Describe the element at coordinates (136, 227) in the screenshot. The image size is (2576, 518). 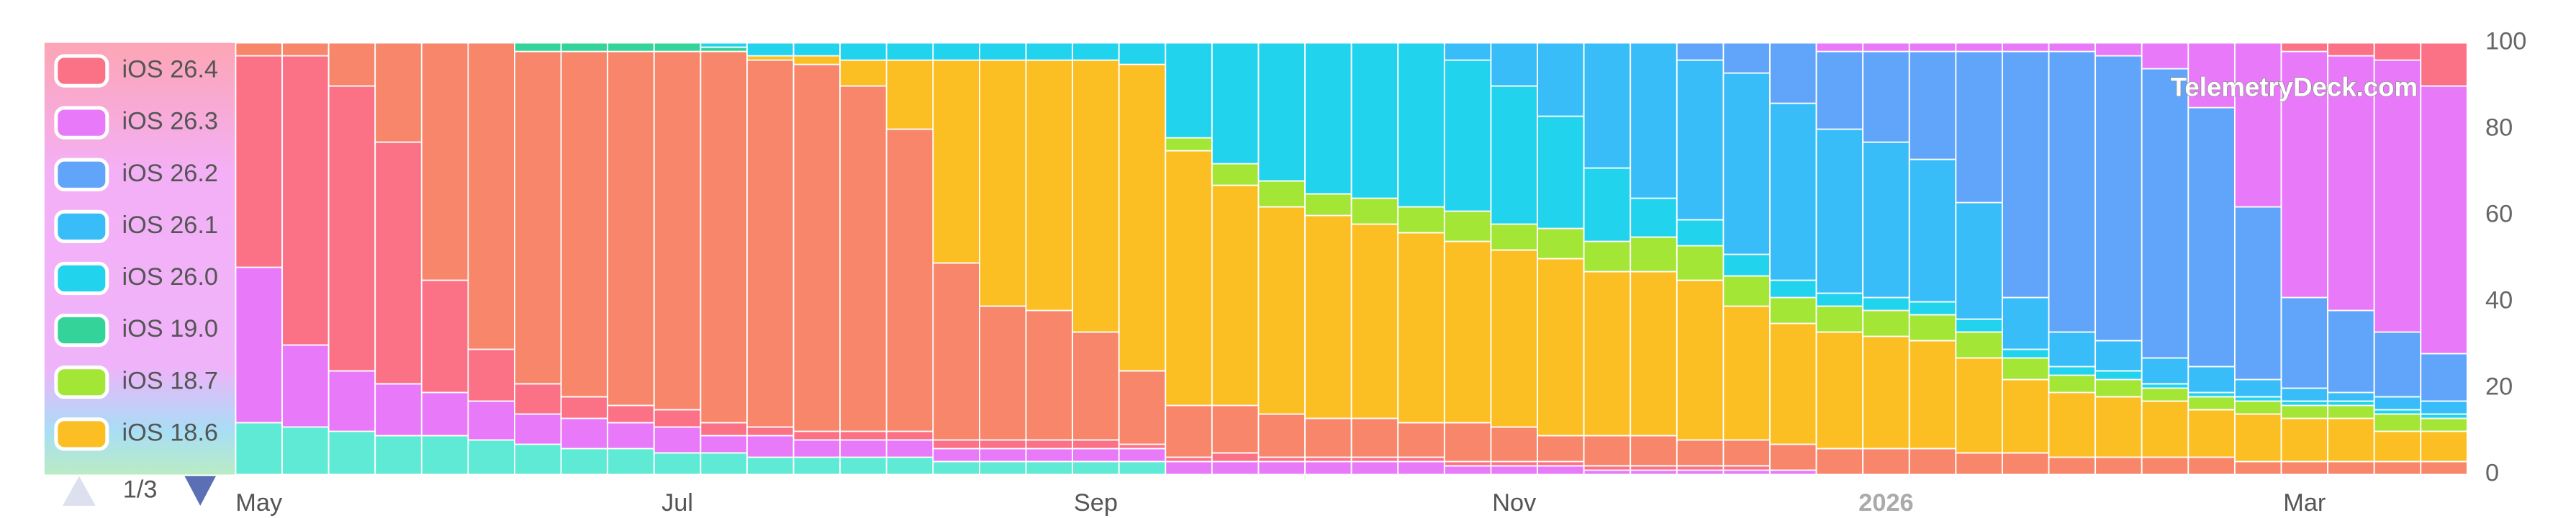
I see `legend-item: iOS 26.1` at that location.